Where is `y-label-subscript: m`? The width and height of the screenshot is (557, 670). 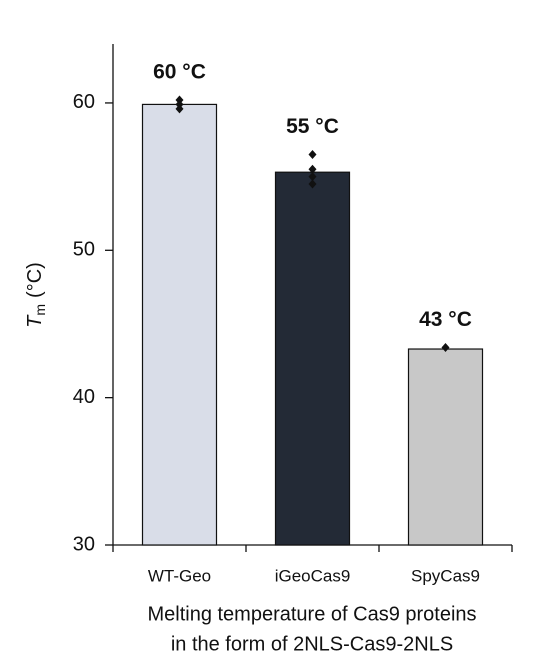 y-label-subscript: m is located at coordinates (40, 310).